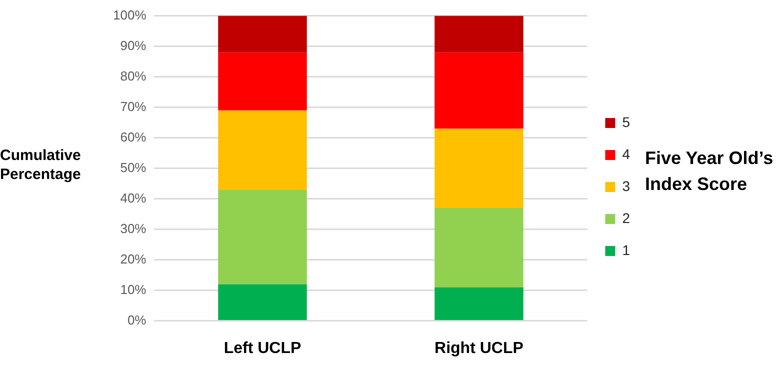  I want to click on y-axis-title: Cumulative Percentage, so click(41, 165).